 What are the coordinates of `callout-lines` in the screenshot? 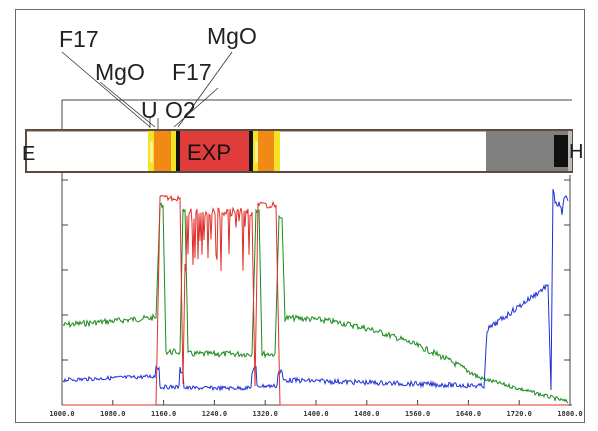 It's located at (147, 90).